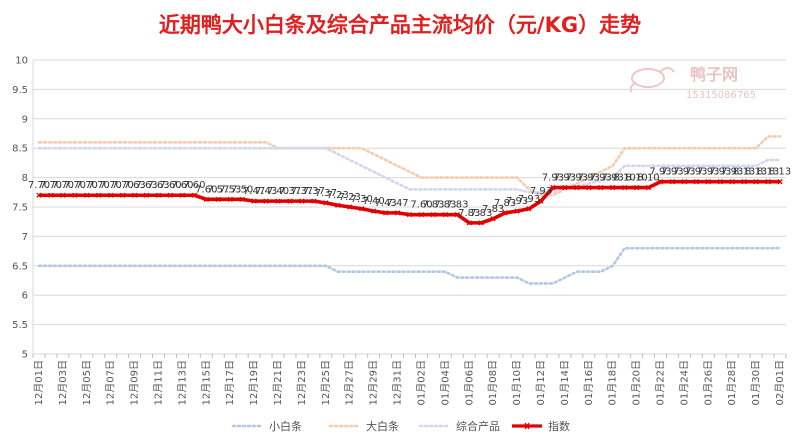 This screenshot has height=444, width=800. What do you see at coordinates (25, 237) in the screenshot?
I see `y-tick-label: 7` at bounding box center [25, 237].